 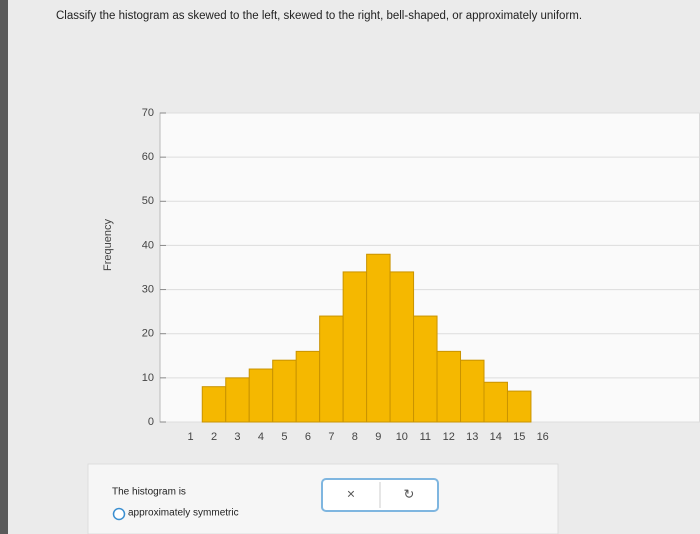 I want to click on x-tick-label: 15, so click(x=519, y=437).